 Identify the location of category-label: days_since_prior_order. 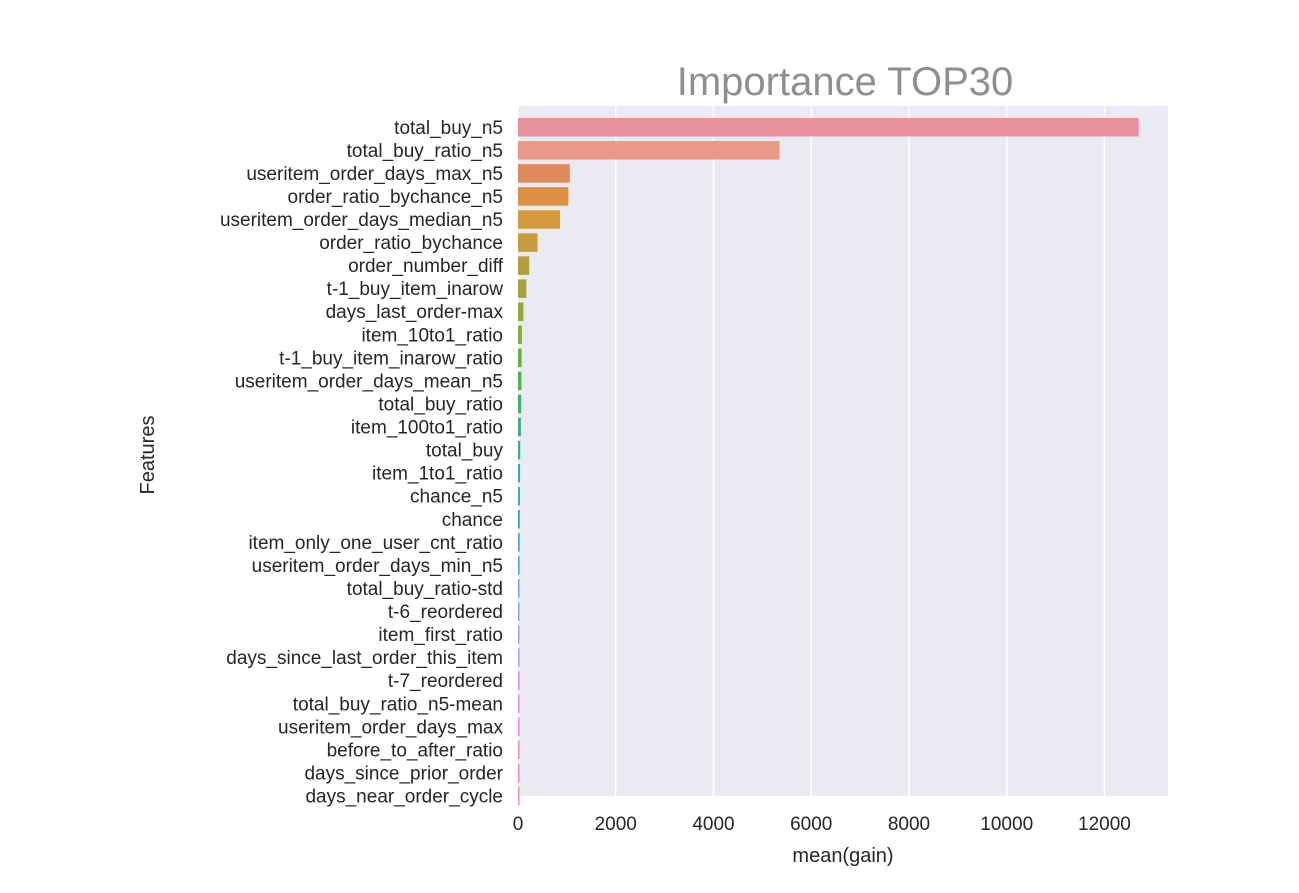
(403, 773).